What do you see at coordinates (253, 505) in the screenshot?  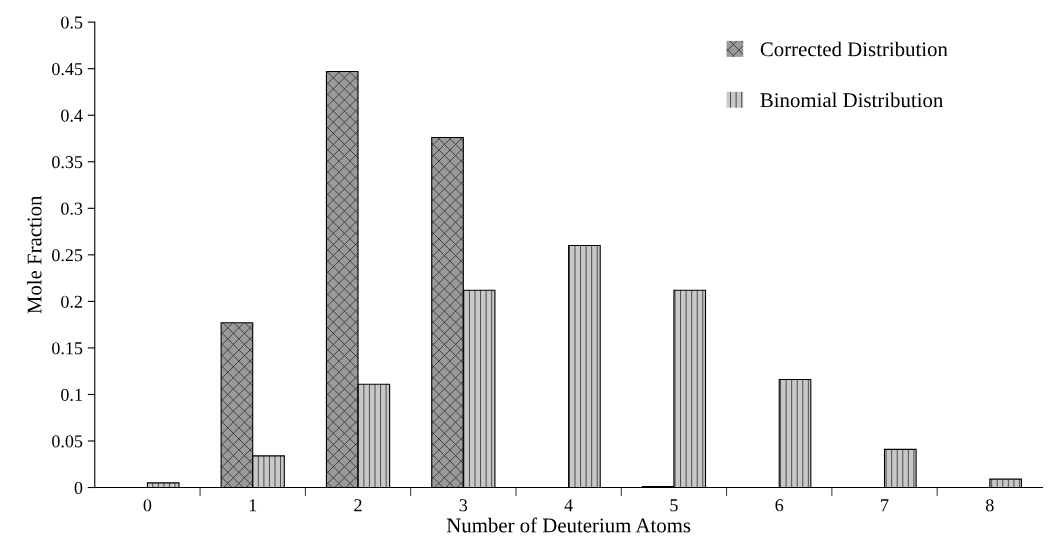 I see `x-tick-label: 1` at bounding box center [253, 505].